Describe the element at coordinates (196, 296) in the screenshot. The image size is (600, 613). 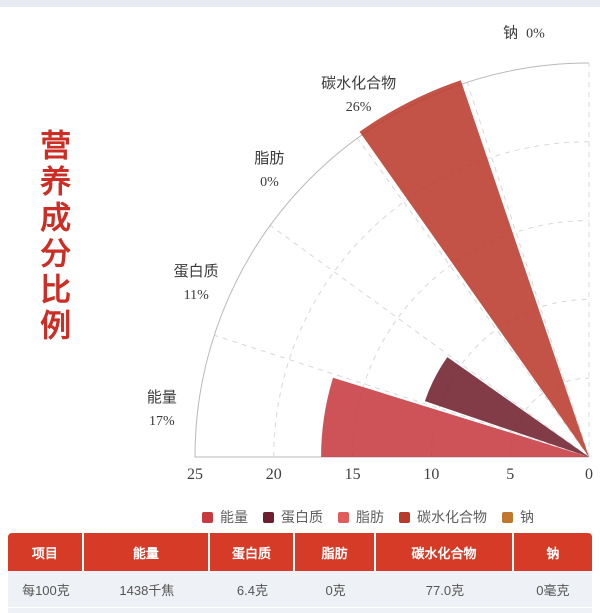
I see `category-percent: 11%` at that location.